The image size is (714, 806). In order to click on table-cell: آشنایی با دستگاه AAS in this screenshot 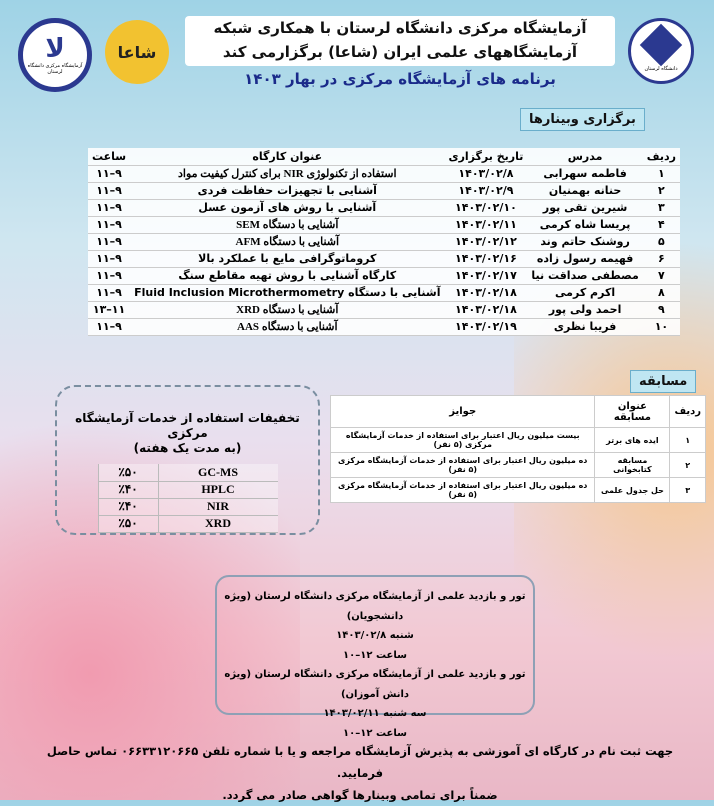, I will do `click(287, 327)`.